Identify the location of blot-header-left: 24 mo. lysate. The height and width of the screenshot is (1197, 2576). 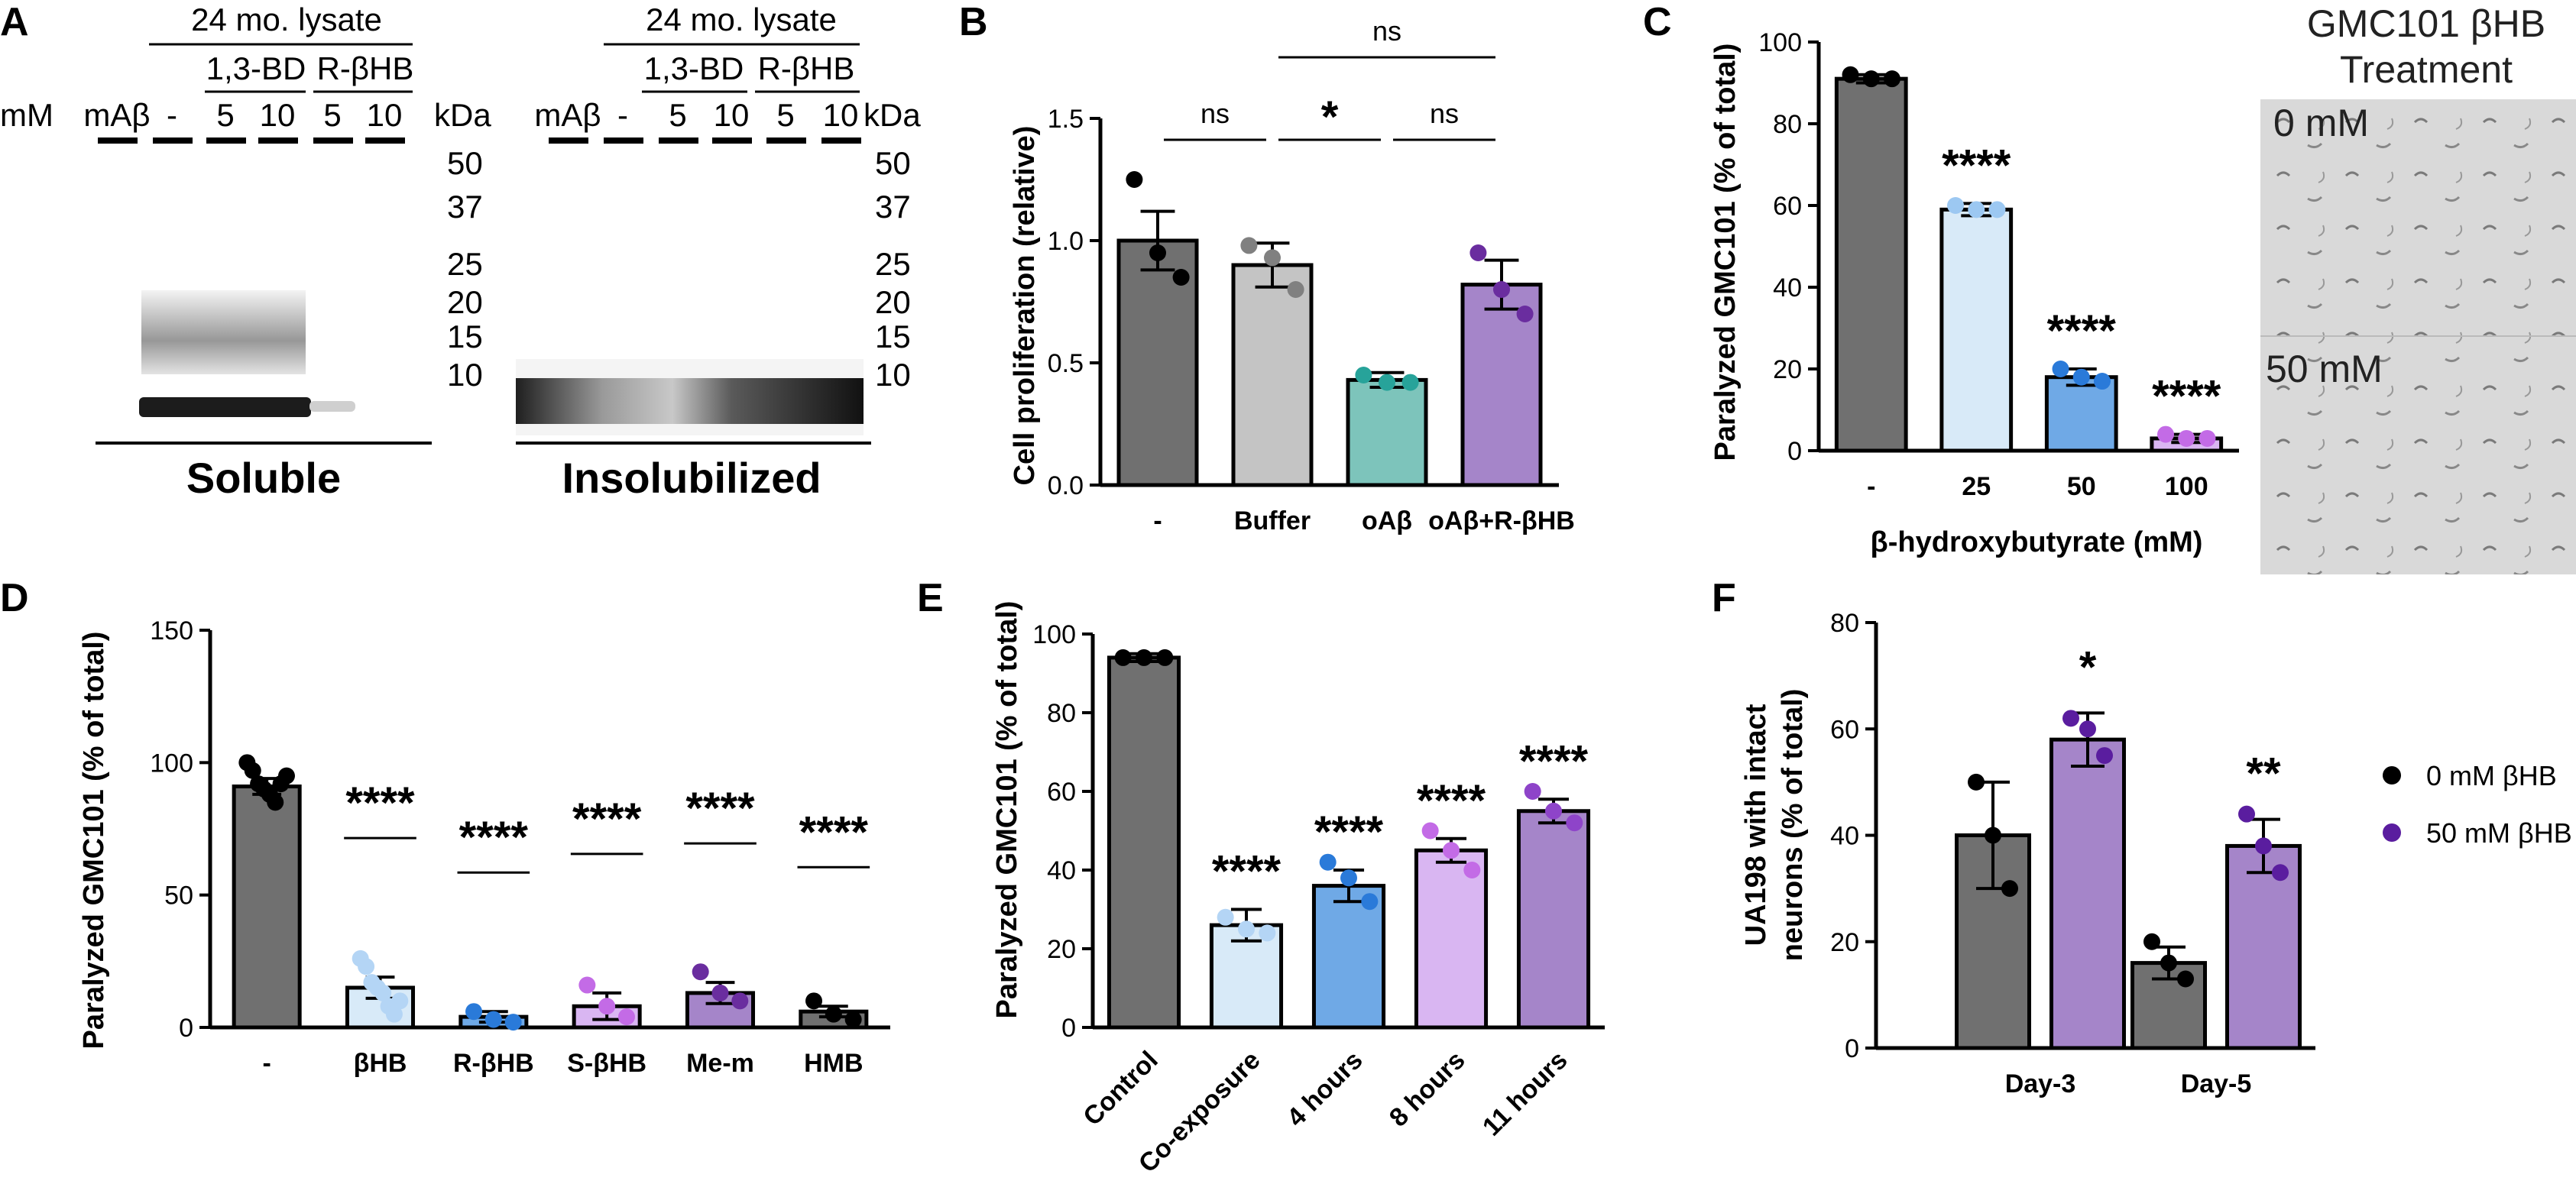
(287, 19).